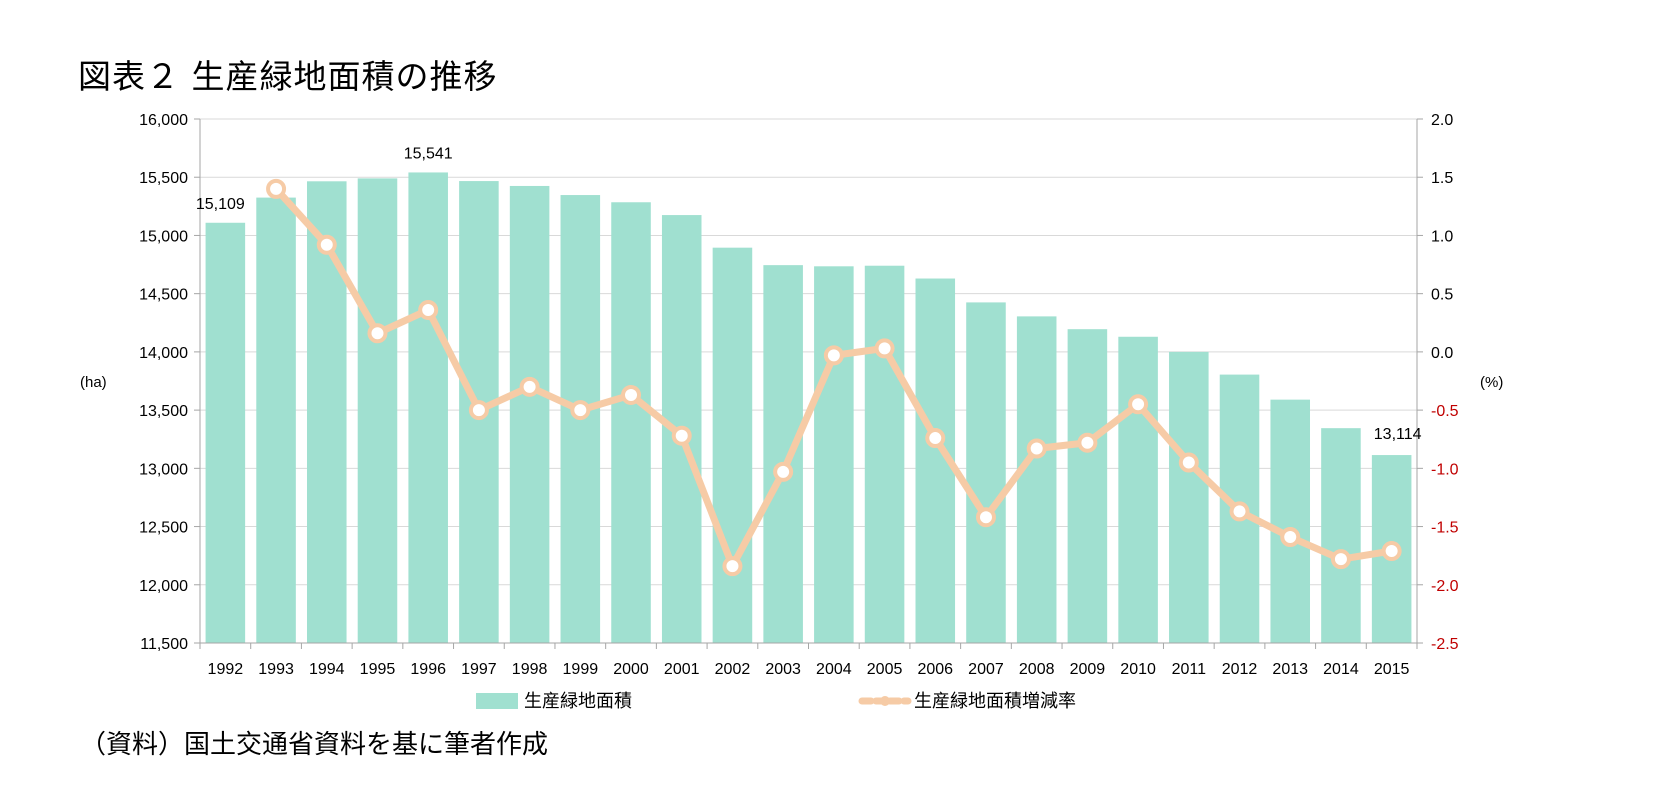 The width and height of the screenshot is (1676, 789). I want to click on left-axis-tick-label: 12,500, so click(163, 528).